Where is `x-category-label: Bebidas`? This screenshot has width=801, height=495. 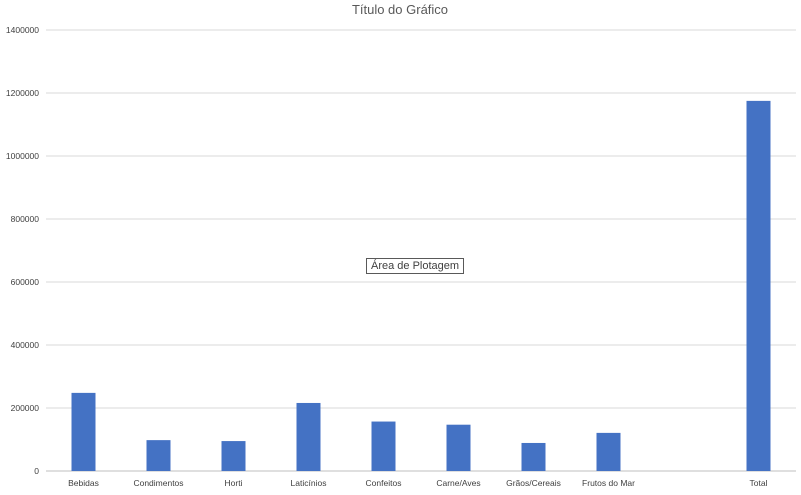
x-category-label: Bebidas is located at coordinates (83, 483).